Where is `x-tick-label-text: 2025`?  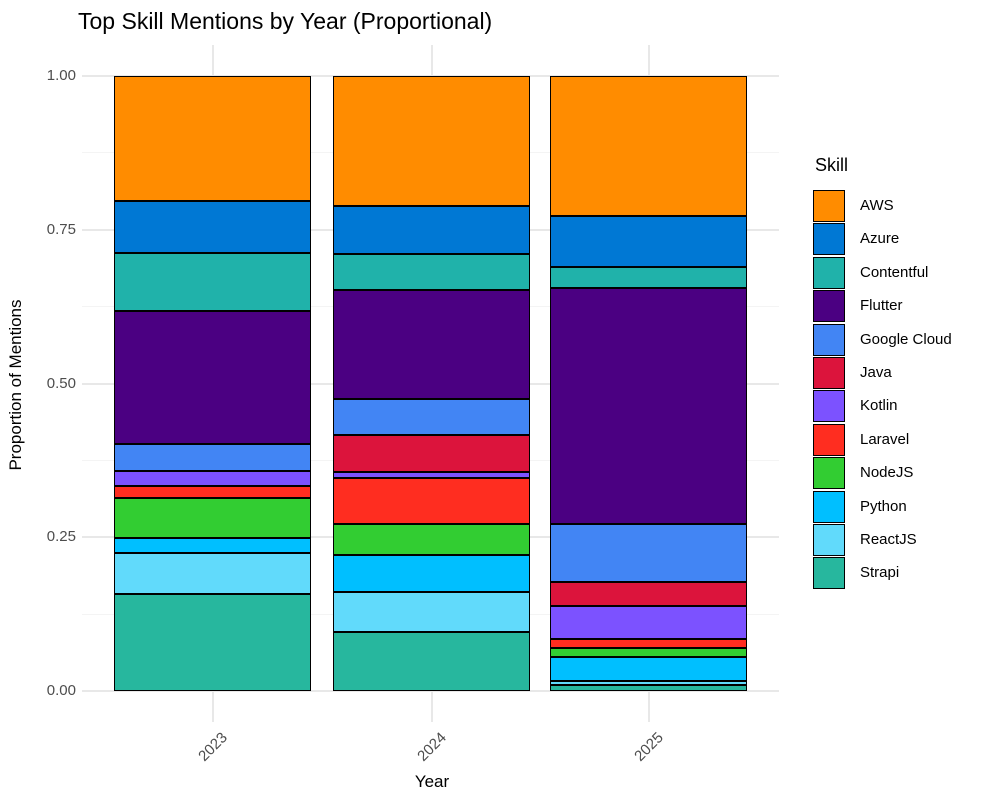 x-tick-label-text: 2025 is located at coordinates (648, 747).